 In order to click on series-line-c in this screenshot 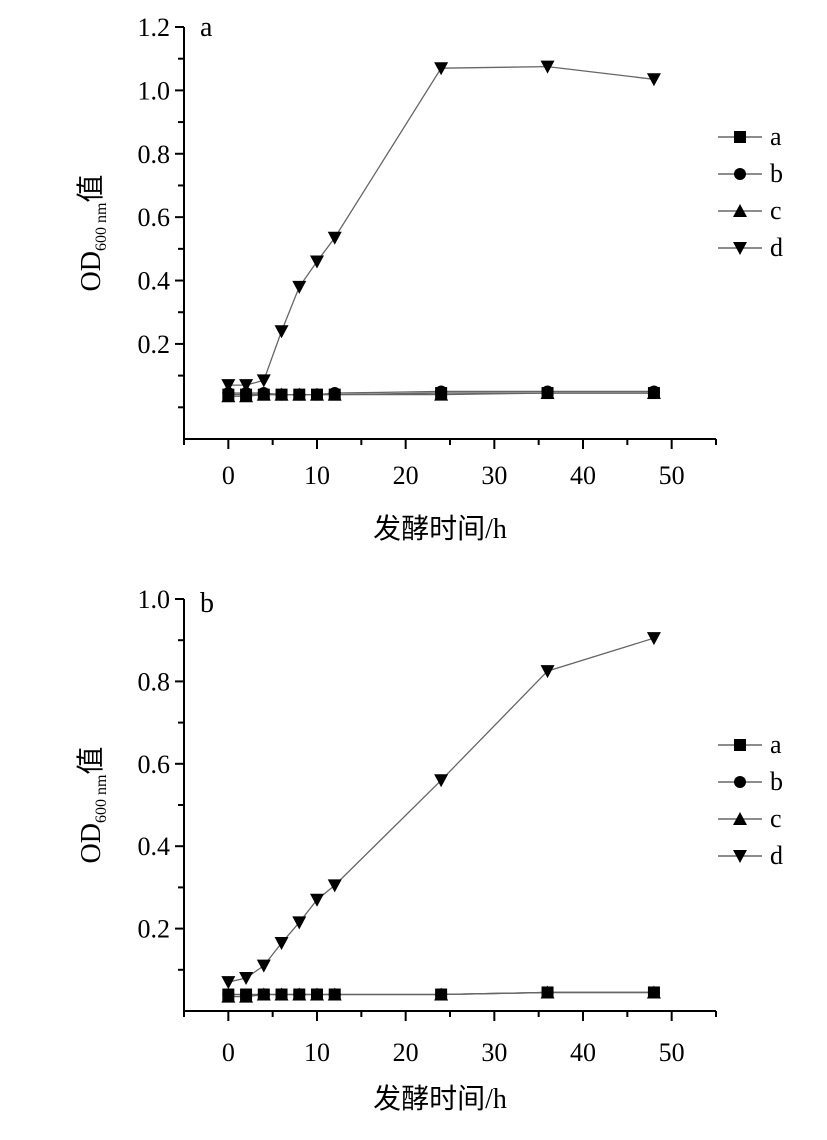, I will do `click(441, 994)`.